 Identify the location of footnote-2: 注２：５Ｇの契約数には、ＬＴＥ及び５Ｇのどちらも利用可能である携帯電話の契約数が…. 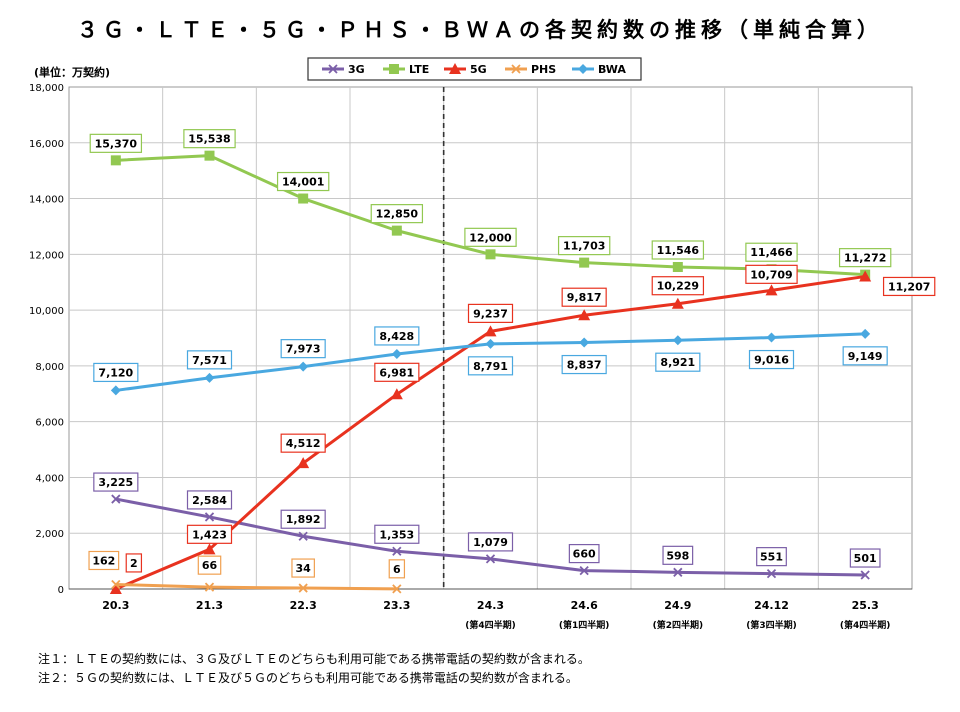
(308, 678).